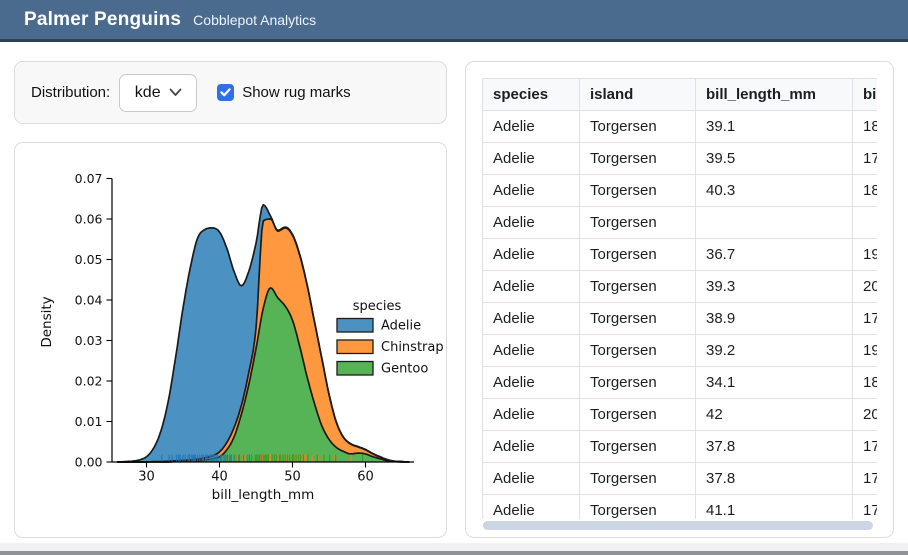  I want to click on table-cell: 39.2, so click(774, 350).